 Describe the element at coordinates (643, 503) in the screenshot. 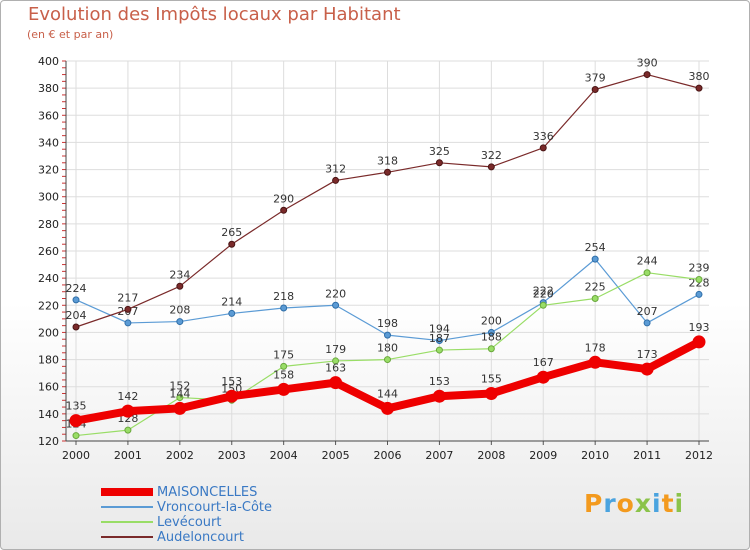

I see `logo-letter: x` at that location.